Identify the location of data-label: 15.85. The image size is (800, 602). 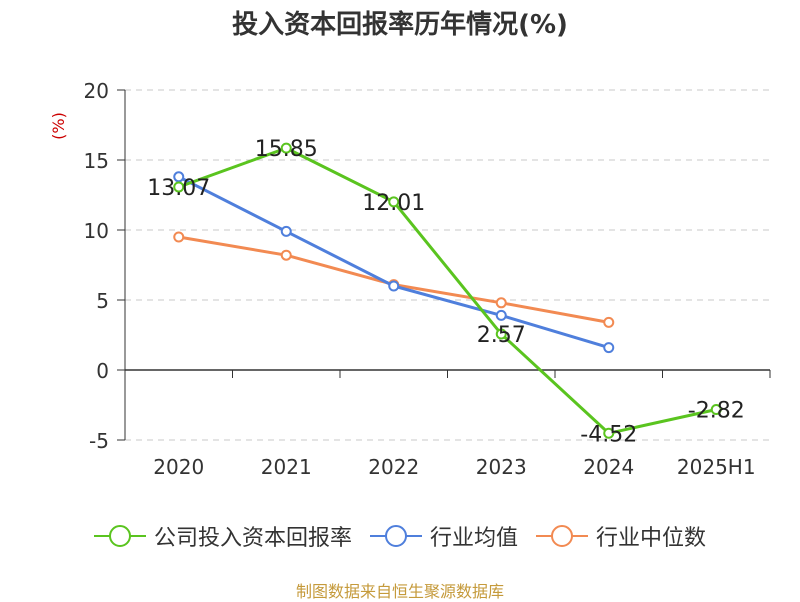
(286, 149).